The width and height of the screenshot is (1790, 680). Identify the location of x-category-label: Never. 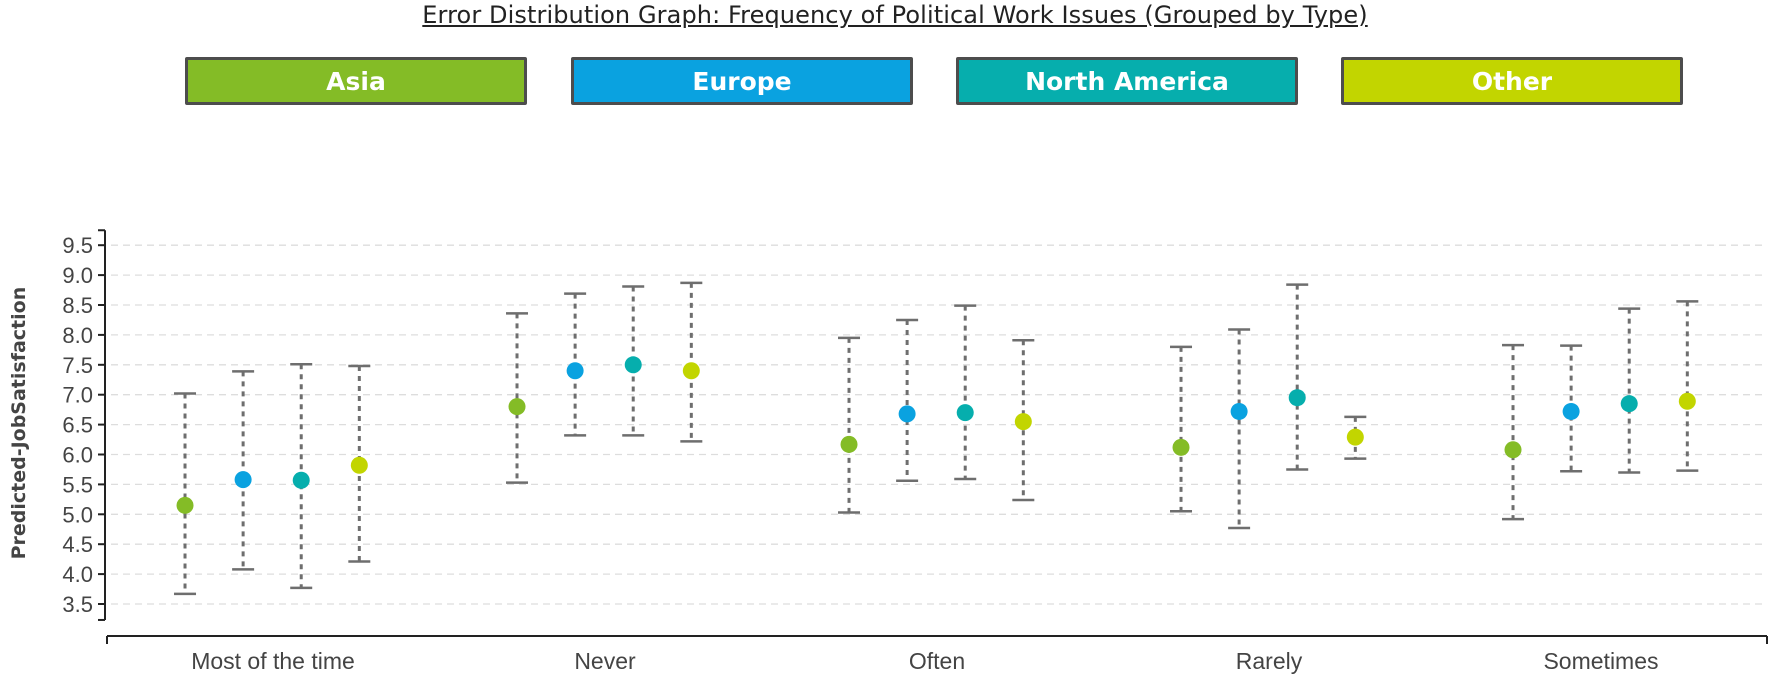
(605, 661).